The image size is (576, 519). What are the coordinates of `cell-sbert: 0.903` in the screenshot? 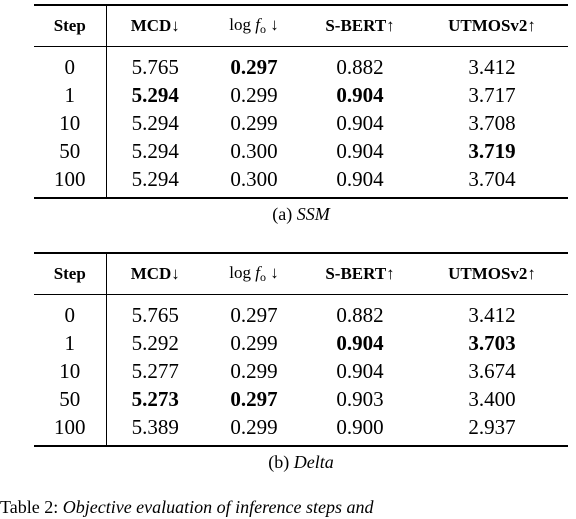 It's located at (360, 399).